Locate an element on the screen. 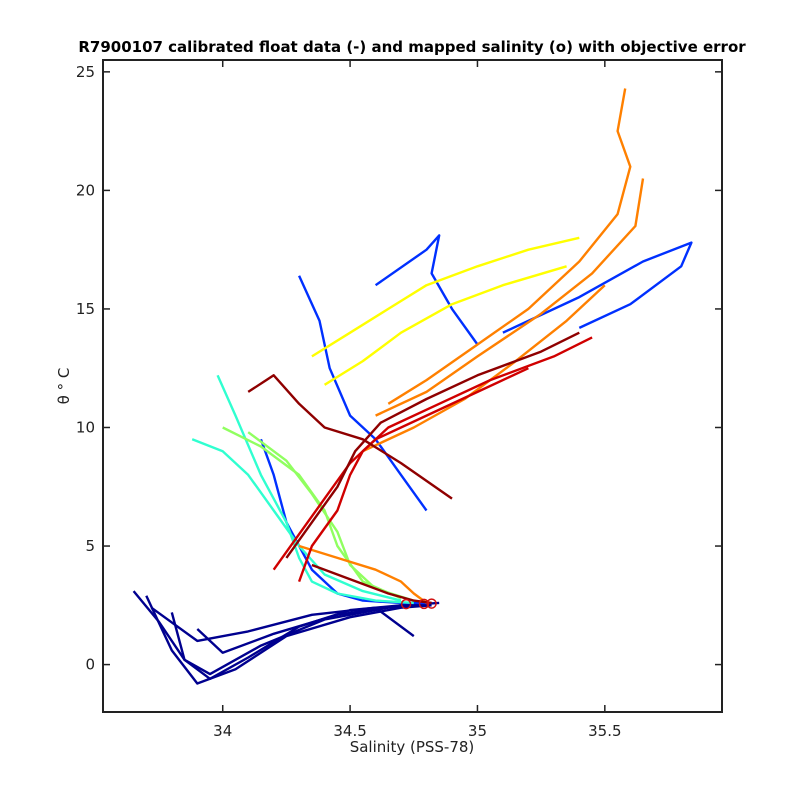 The image size is (800, 800). y-tick-label: 15 is located at coordinates (85, 309).